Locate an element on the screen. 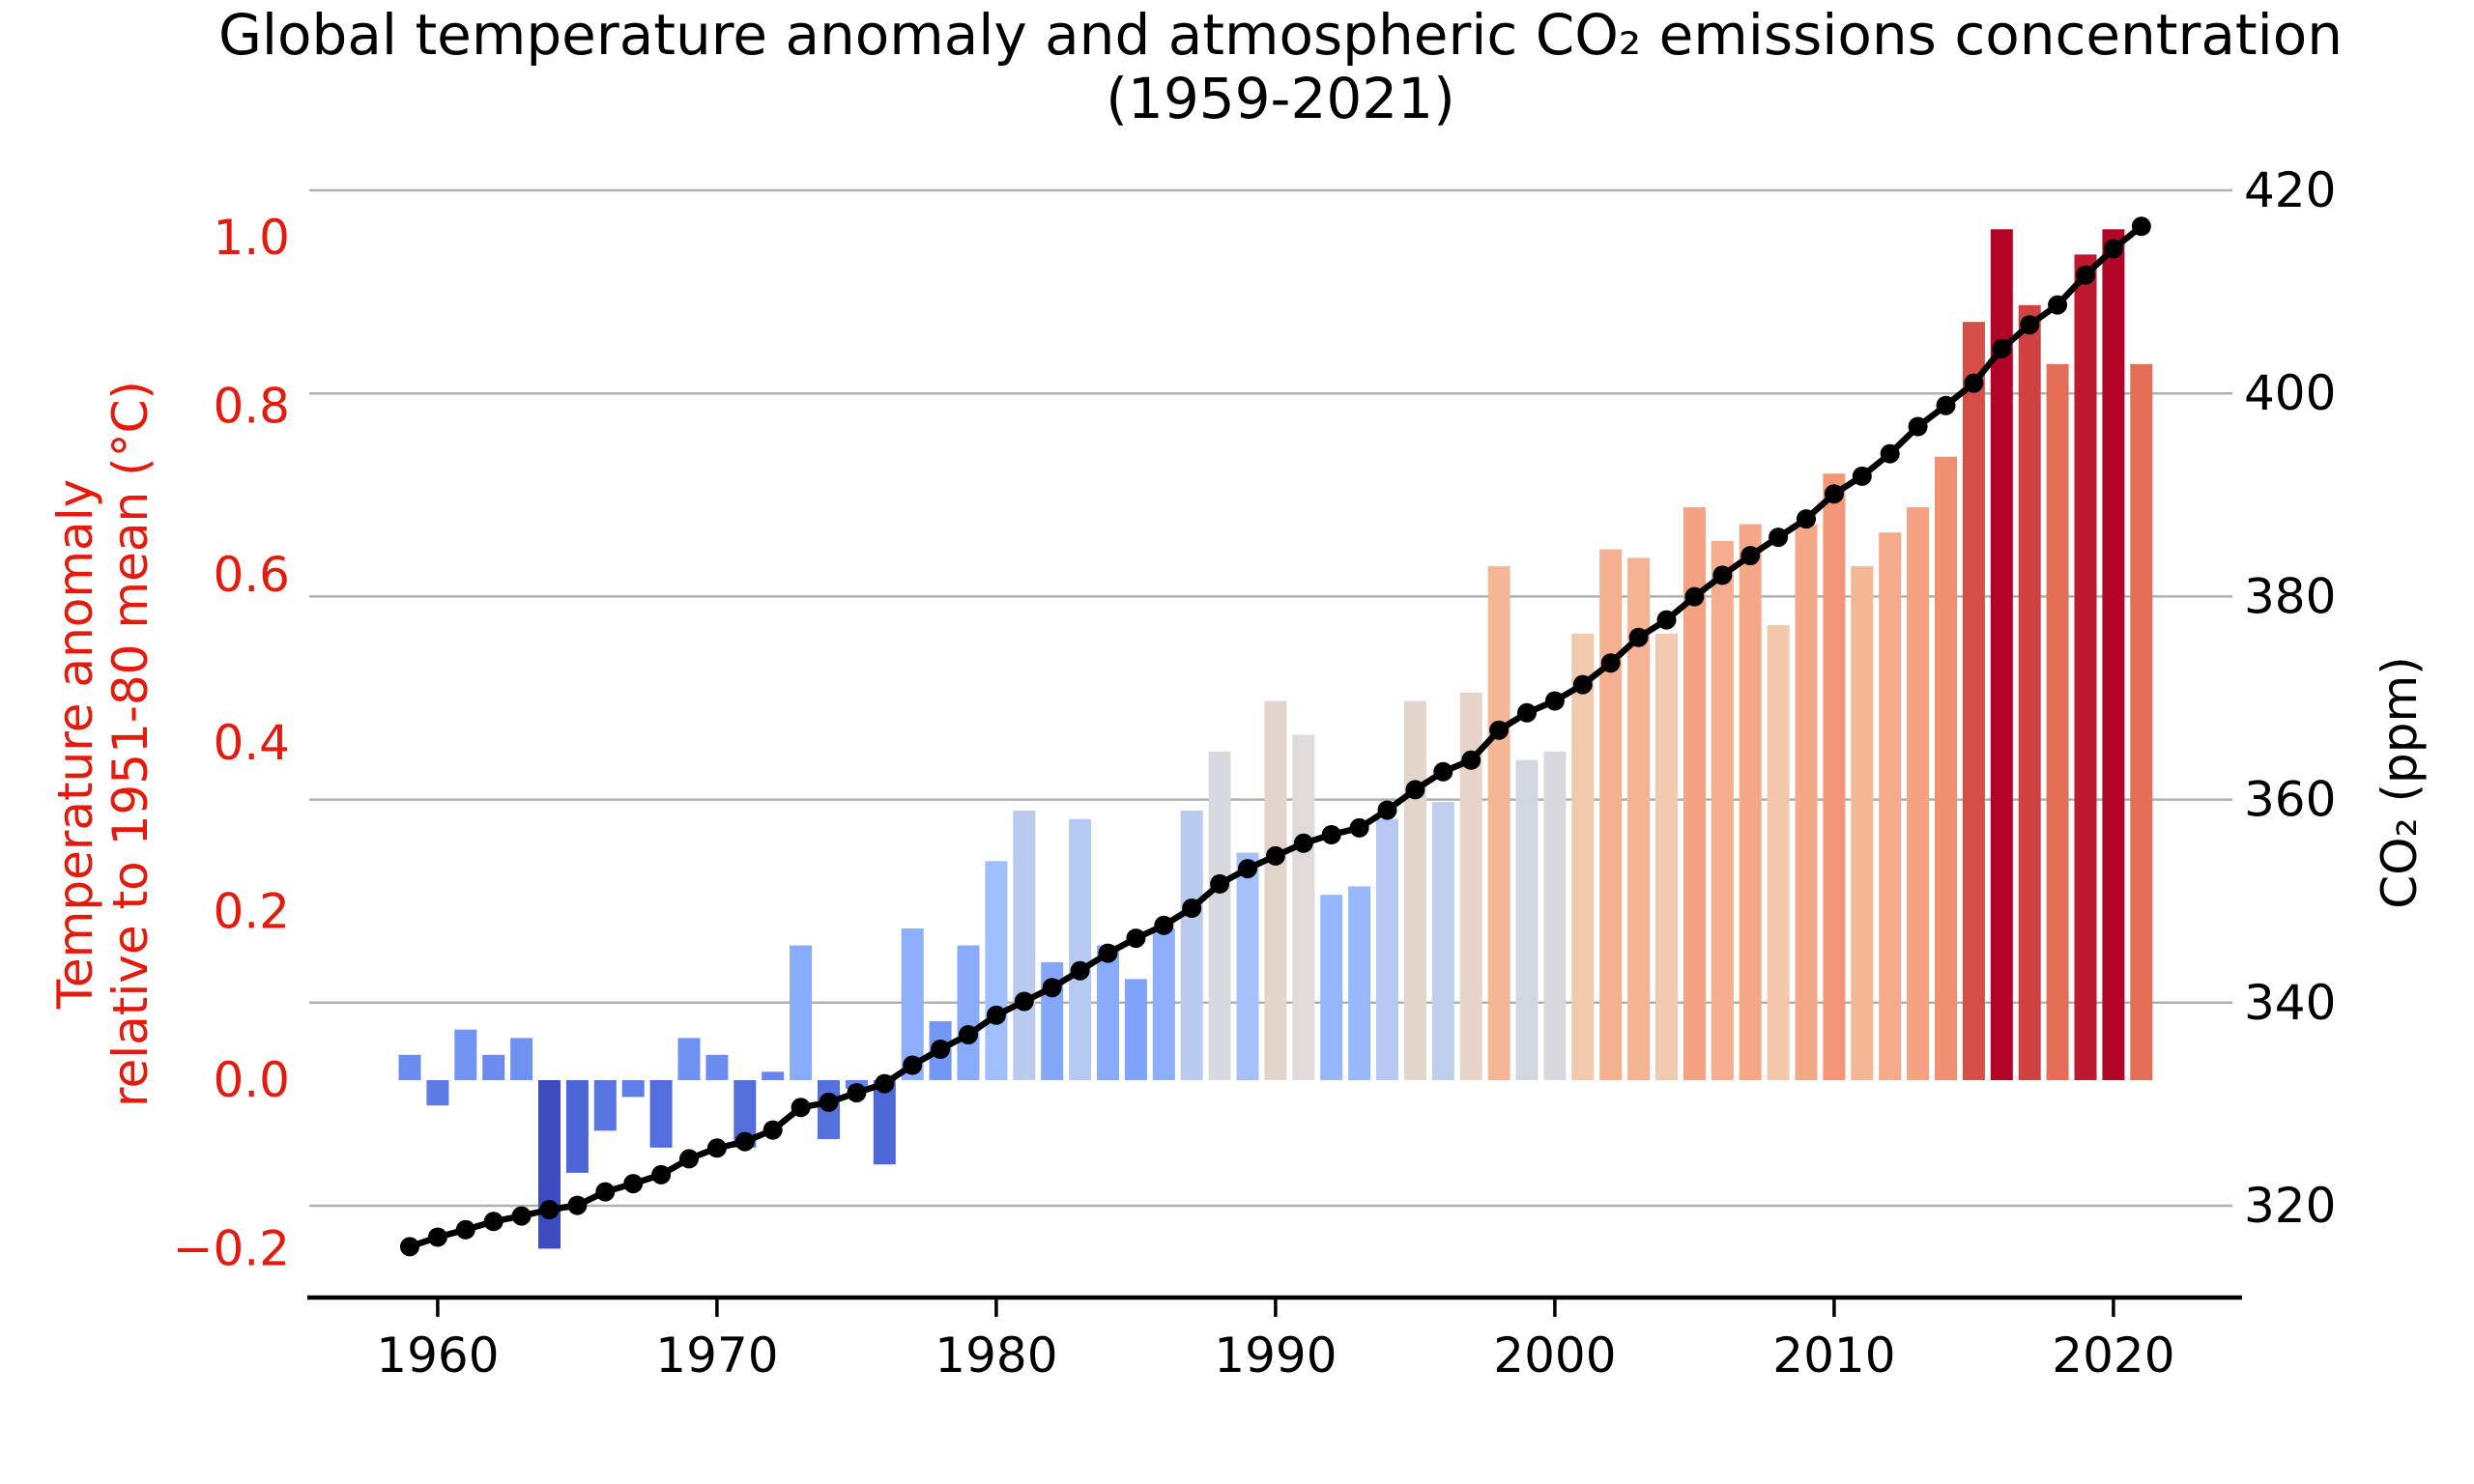 This screenshot has width=2474, height=1484. x-tick-label-2000: 2000 is located at coordinates (1554, 1355).